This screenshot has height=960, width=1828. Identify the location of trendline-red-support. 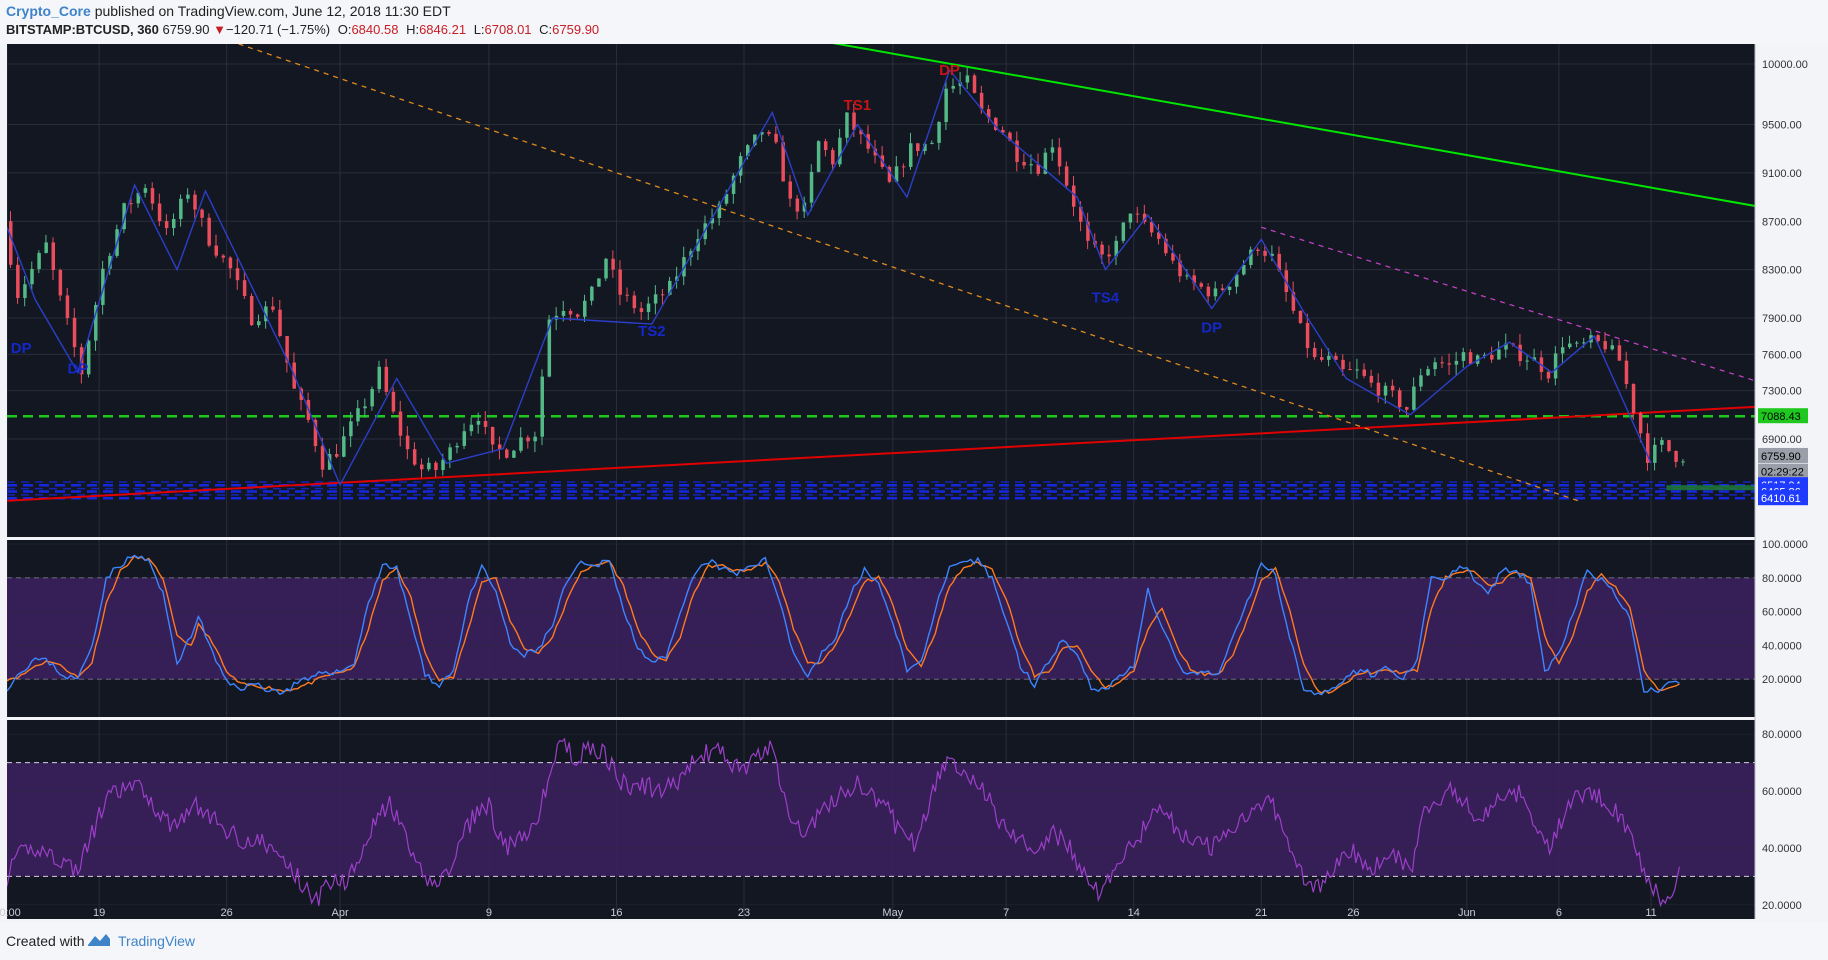
(881, 453).